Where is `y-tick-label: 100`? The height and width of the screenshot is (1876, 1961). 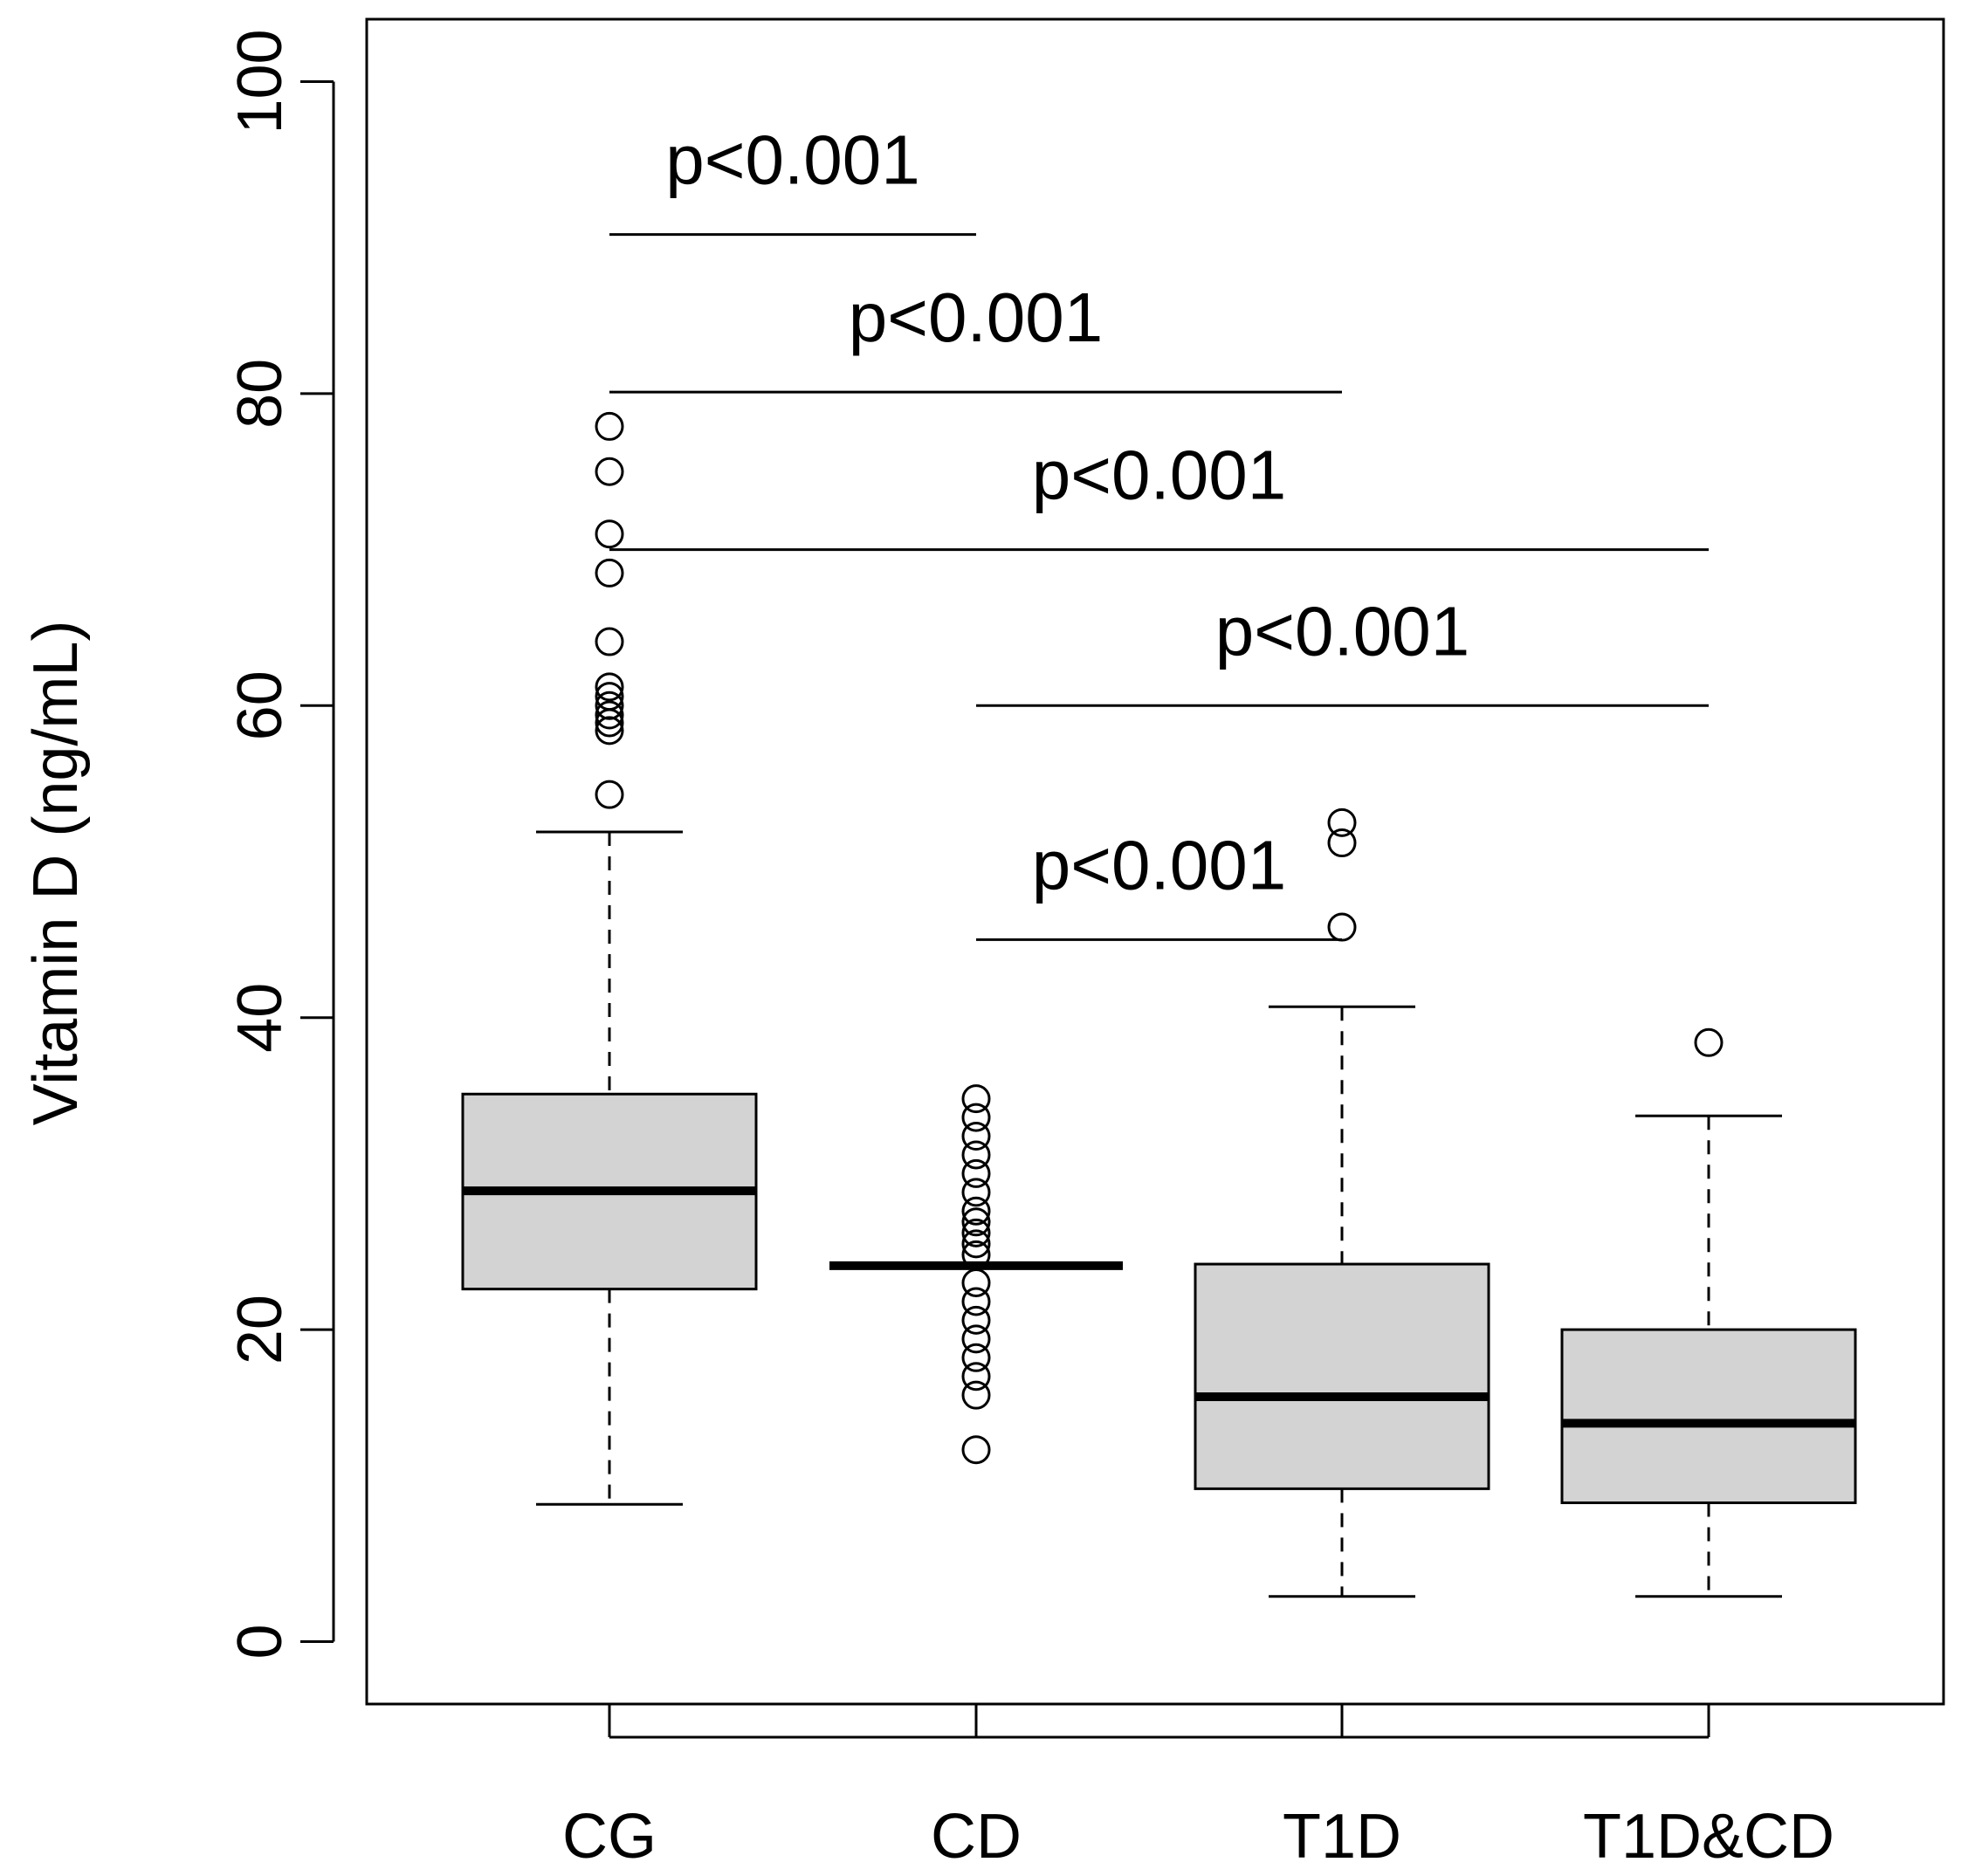 y-tick-label: 100 is located at coordinates (260, 81).